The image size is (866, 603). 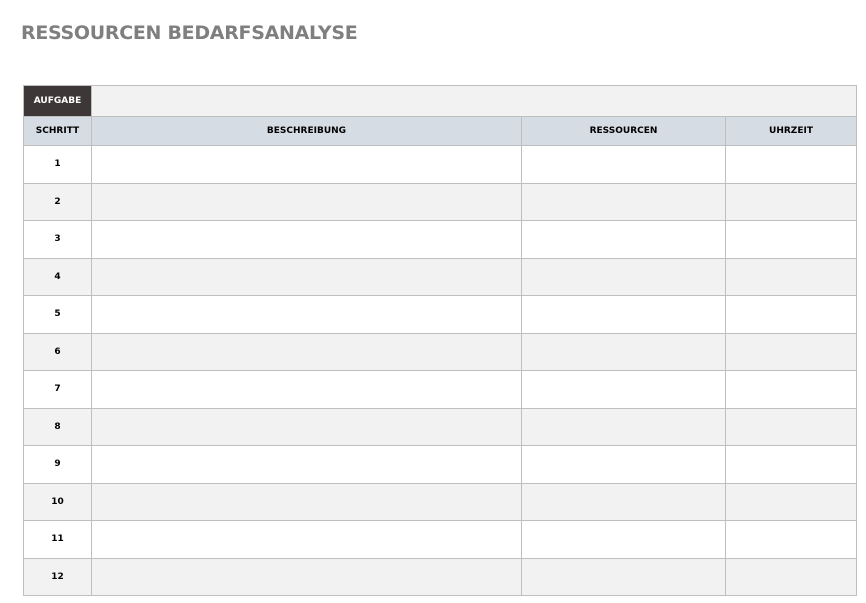 I want to click on step-number: 2, so click(x=57, y=201).